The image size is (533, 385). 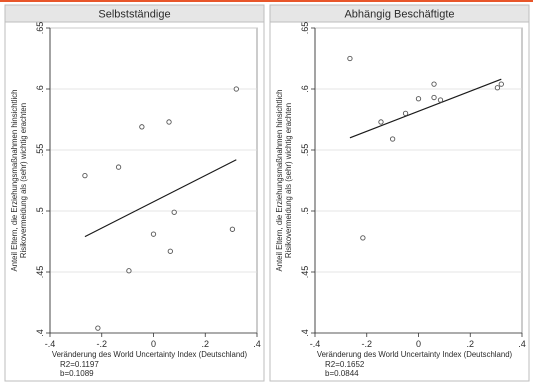 I want to click on chart-title: Abhängig Beschäftigte, so click(x=399, y=15).